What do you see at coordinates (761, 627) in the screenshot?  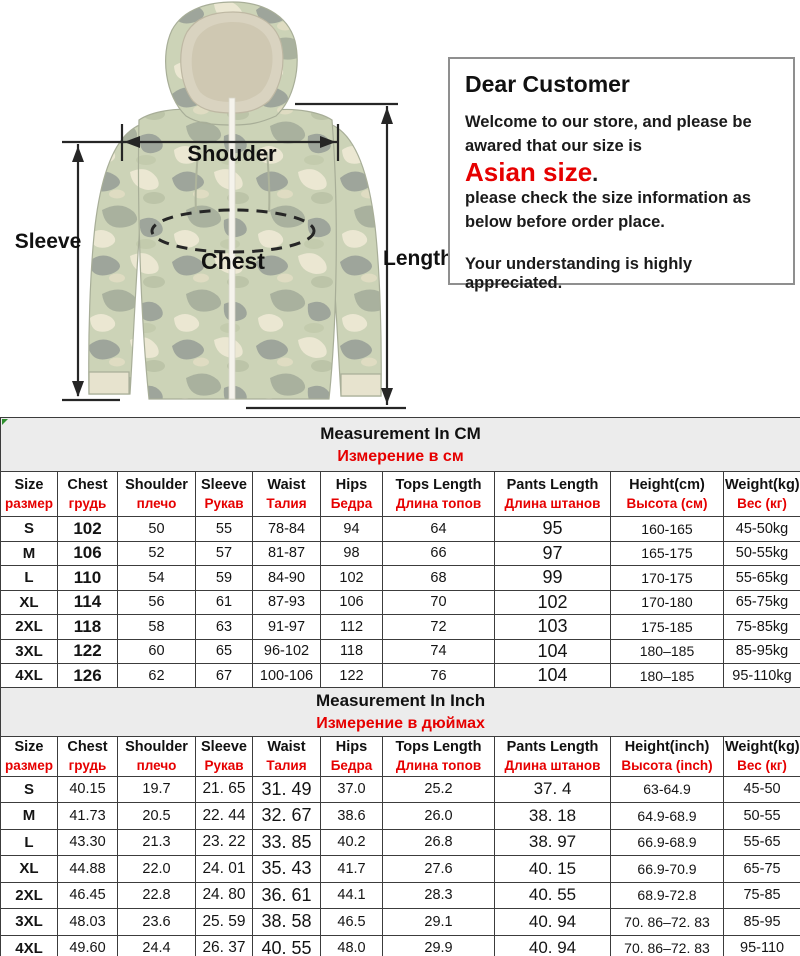 I see `table-cell: 75-85kg` at bounding box center [761, 627].